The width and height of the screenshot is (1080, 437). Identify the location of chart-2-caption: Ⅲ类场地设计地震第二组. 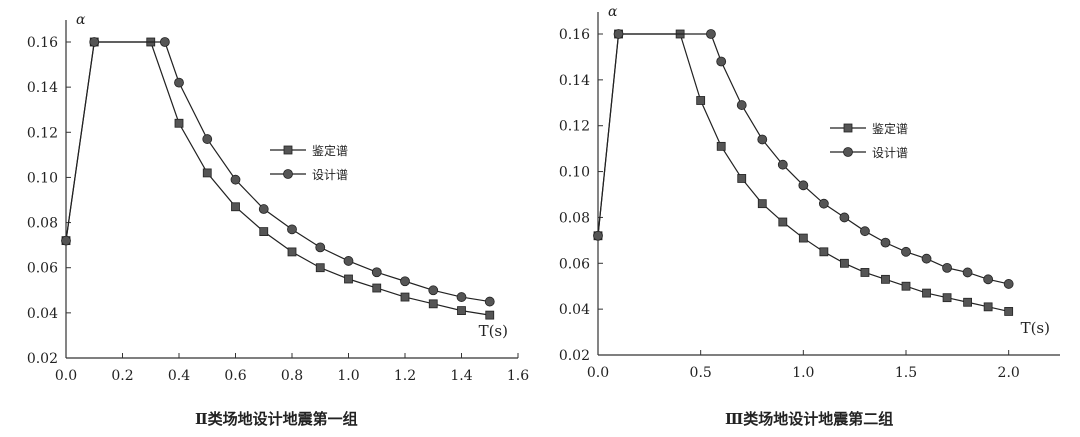
(809, 419).